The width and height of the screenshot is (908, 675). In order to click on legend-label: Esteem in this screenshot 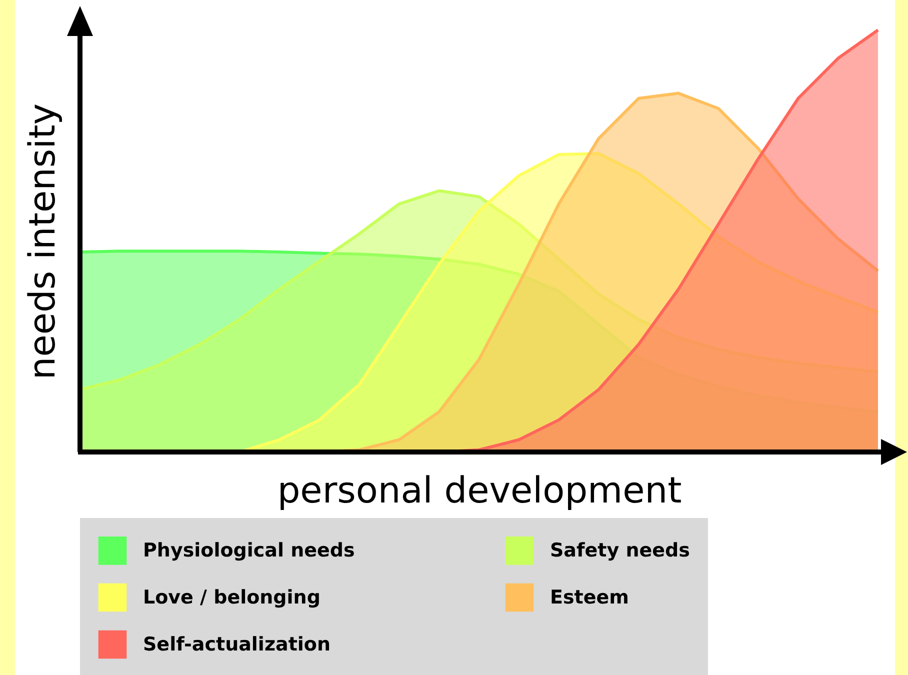, I will do `click(589, 597)`.